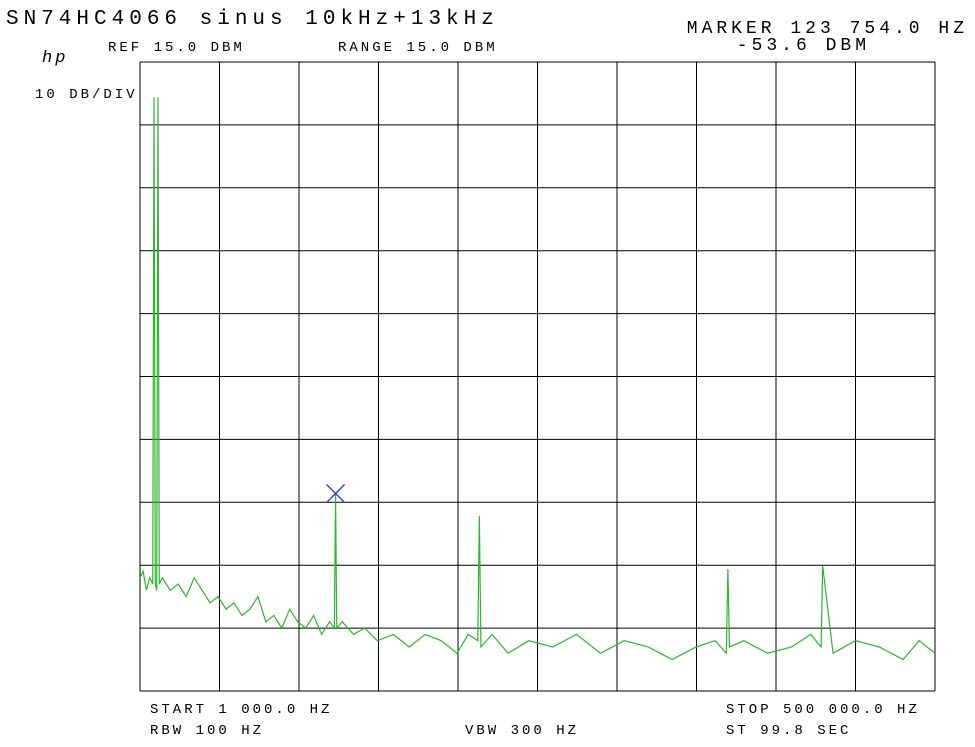 The height and width of the screenshot is (747, 975). What do you see at coordinates (418, 48) in the screenshot?
I see `range-label: RANGE 15.0 DBM` at bounding box center [418, 48].